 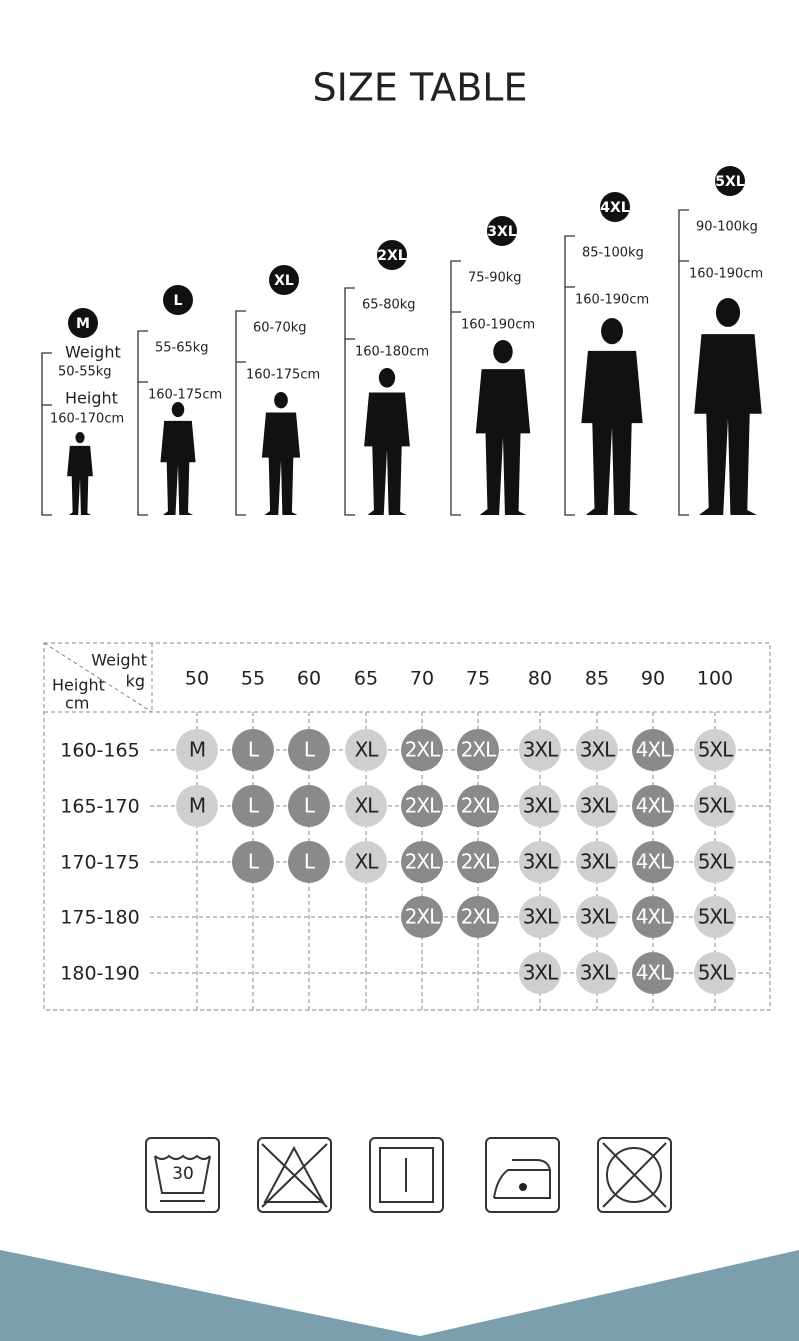 I want to click on corner-diagonal, so click(x=98, y=677).